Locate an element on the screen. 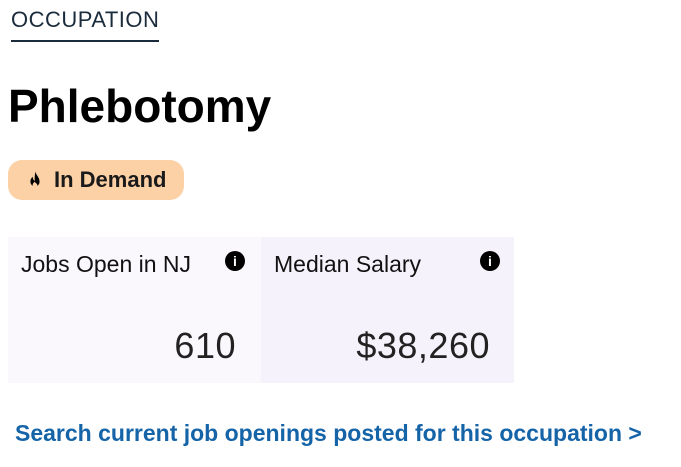 The width and height of the screenshot is (681, 467). jobs-open-label: Jobs Open in NJ is located at coordinates (106, 264).